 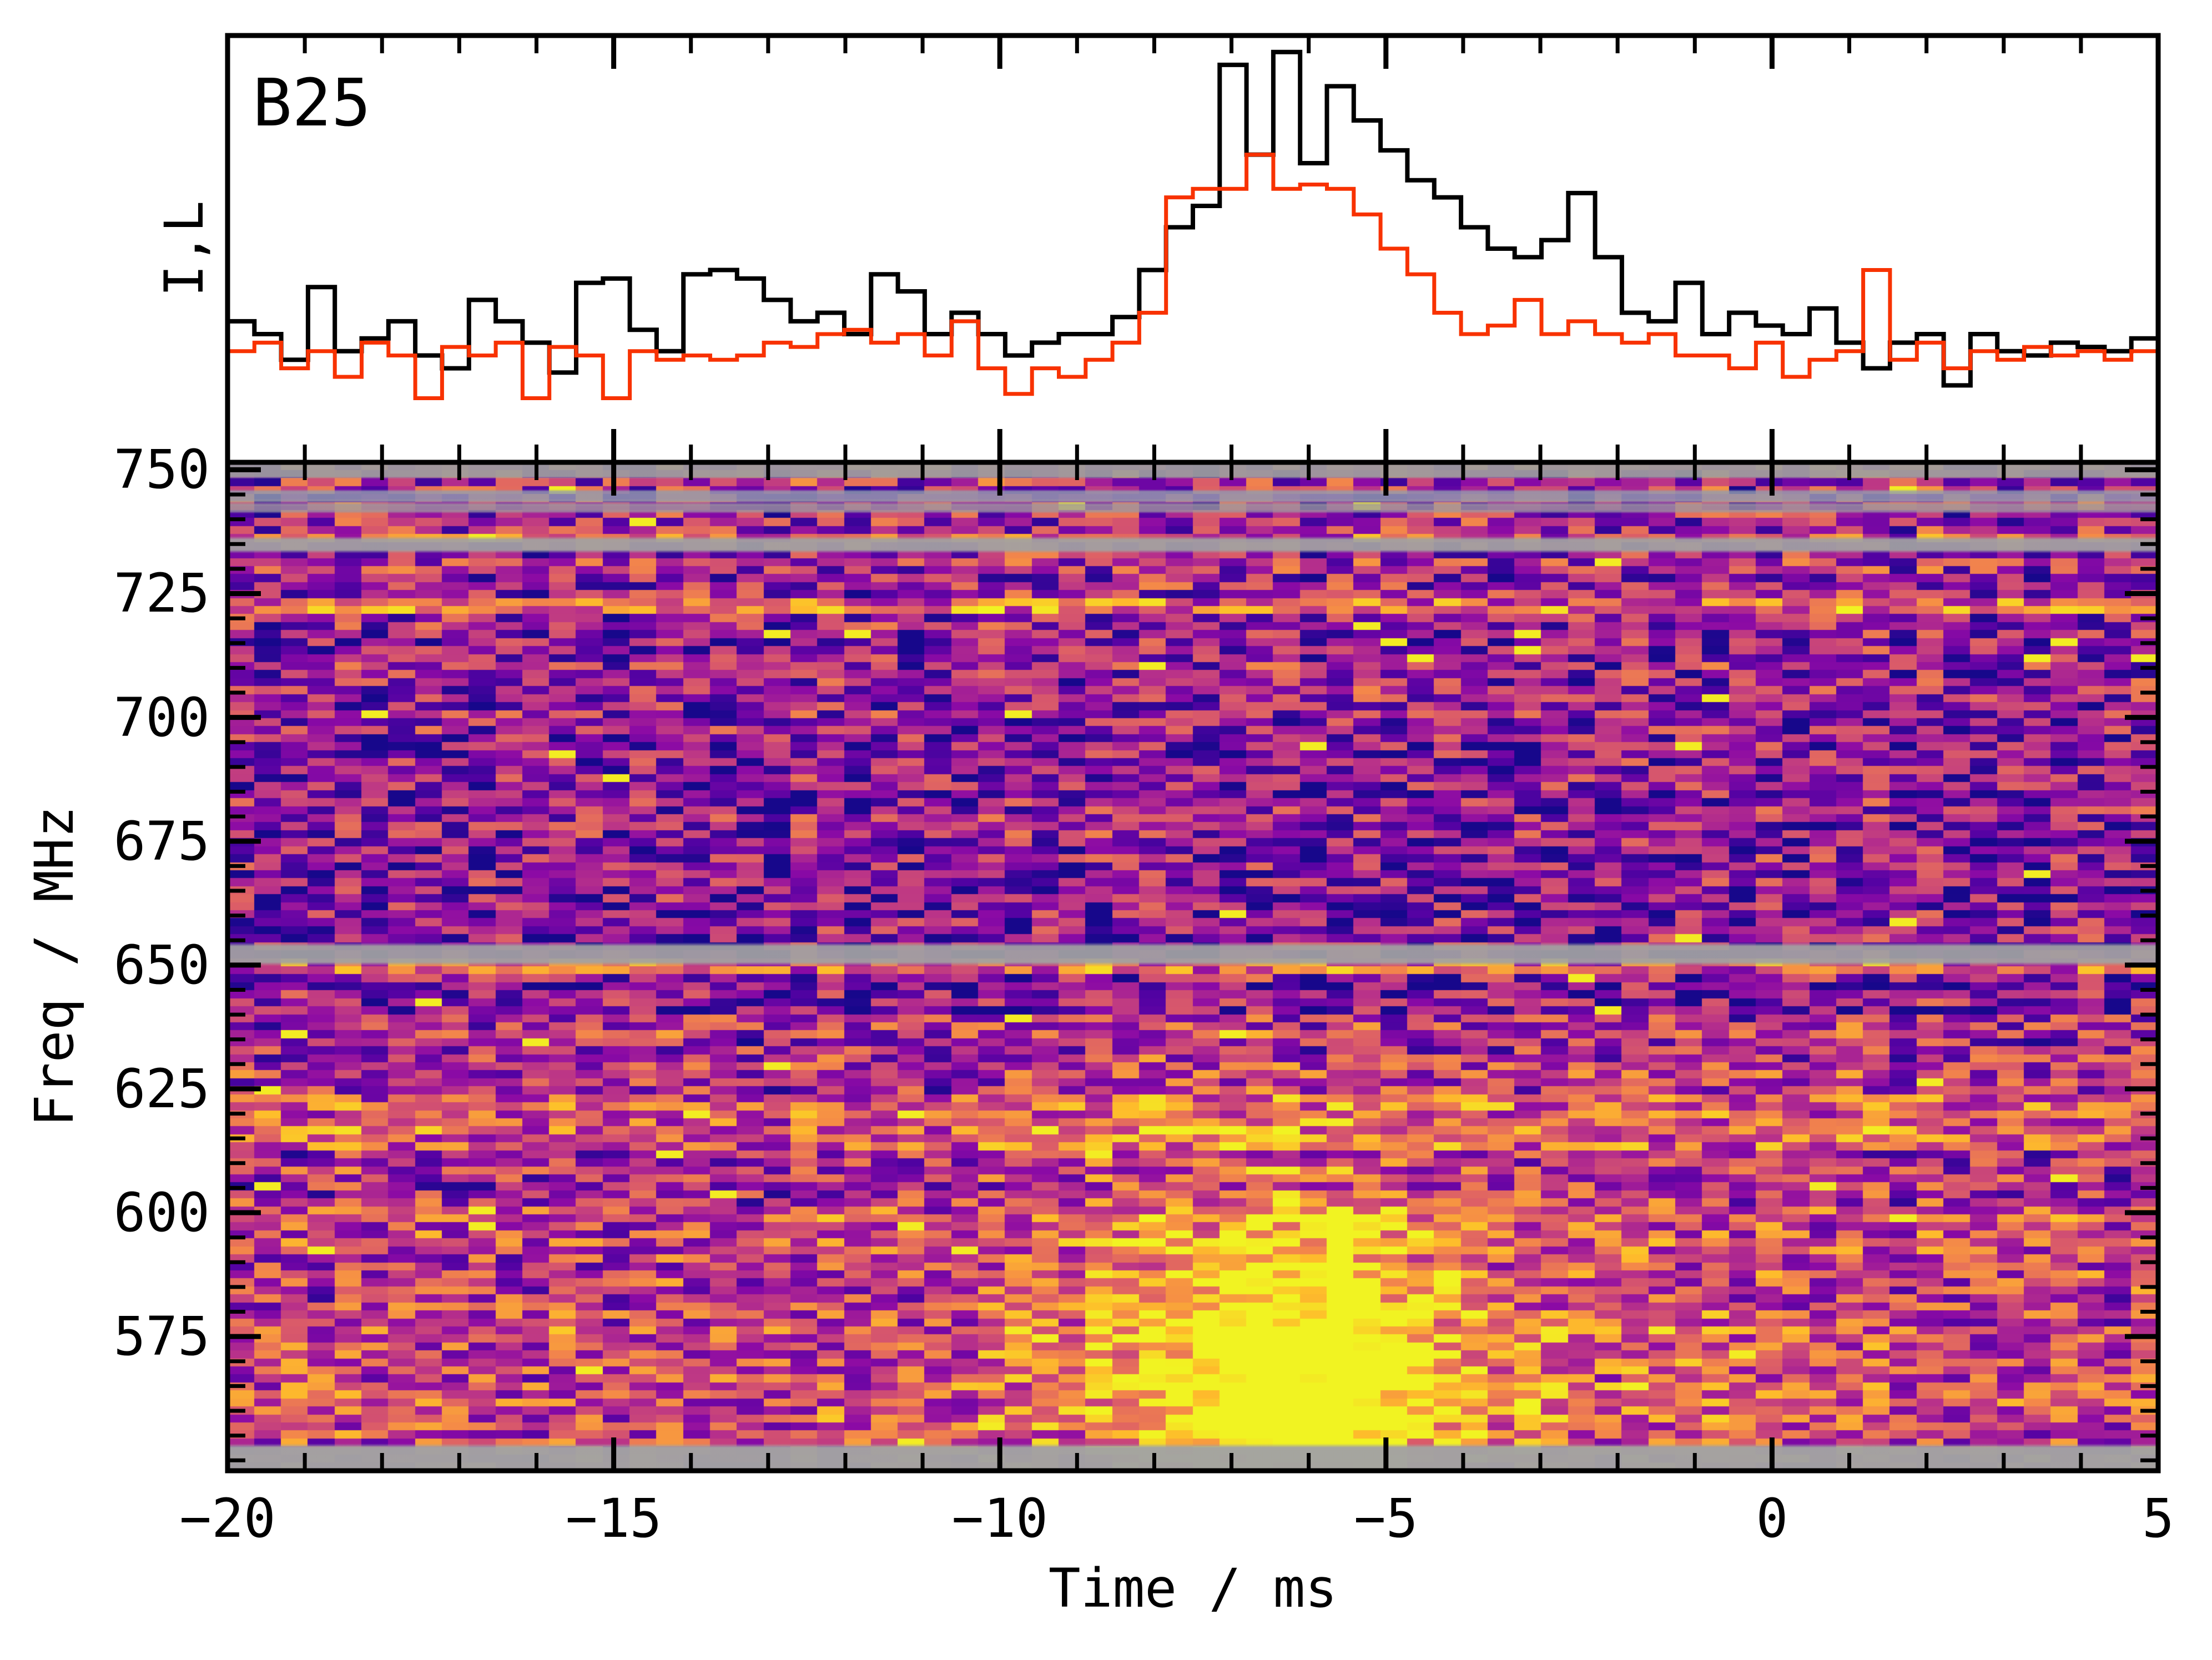 What do you see at coordinates (227, 1518) in the screenshot?
I see `x-tick-label: −20` at bounding box center [227, 1518].